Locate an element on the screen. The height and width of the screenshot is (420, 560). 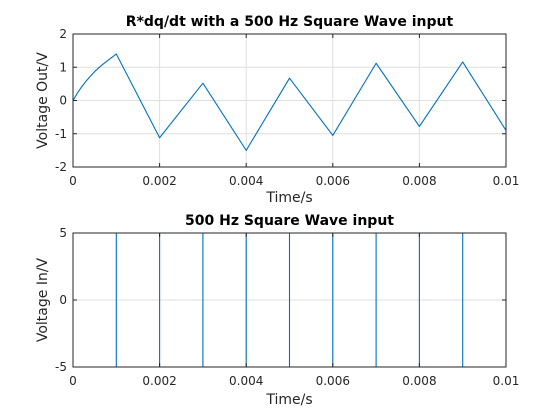
y-tick-label: -2 is located at coordinates (61, 167).